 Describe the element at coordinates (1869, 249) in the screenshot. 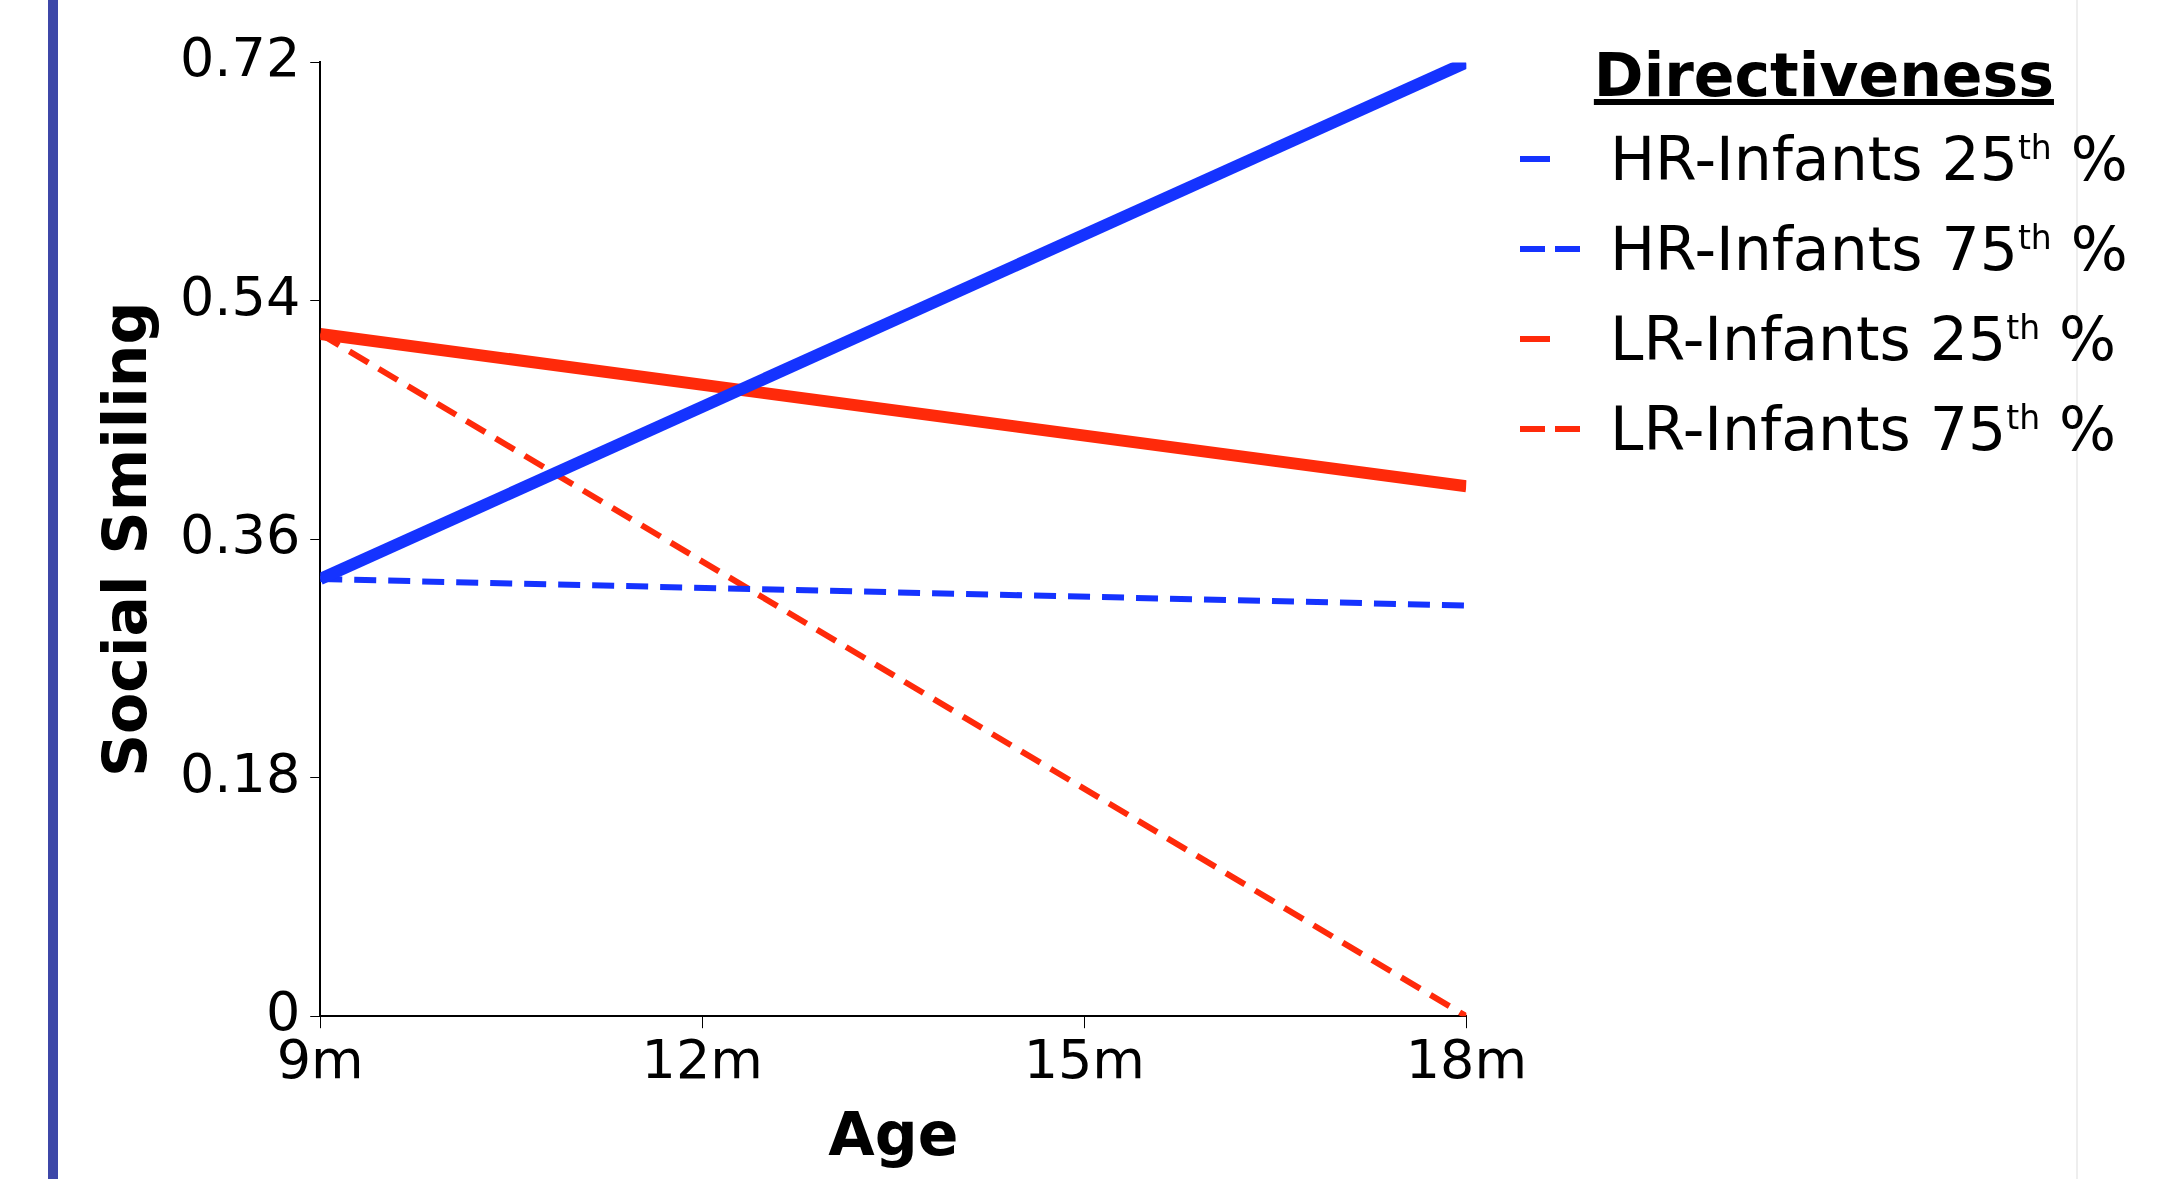

I see `legend-label: HR-Infants 75$^{th}$ %` at that location.